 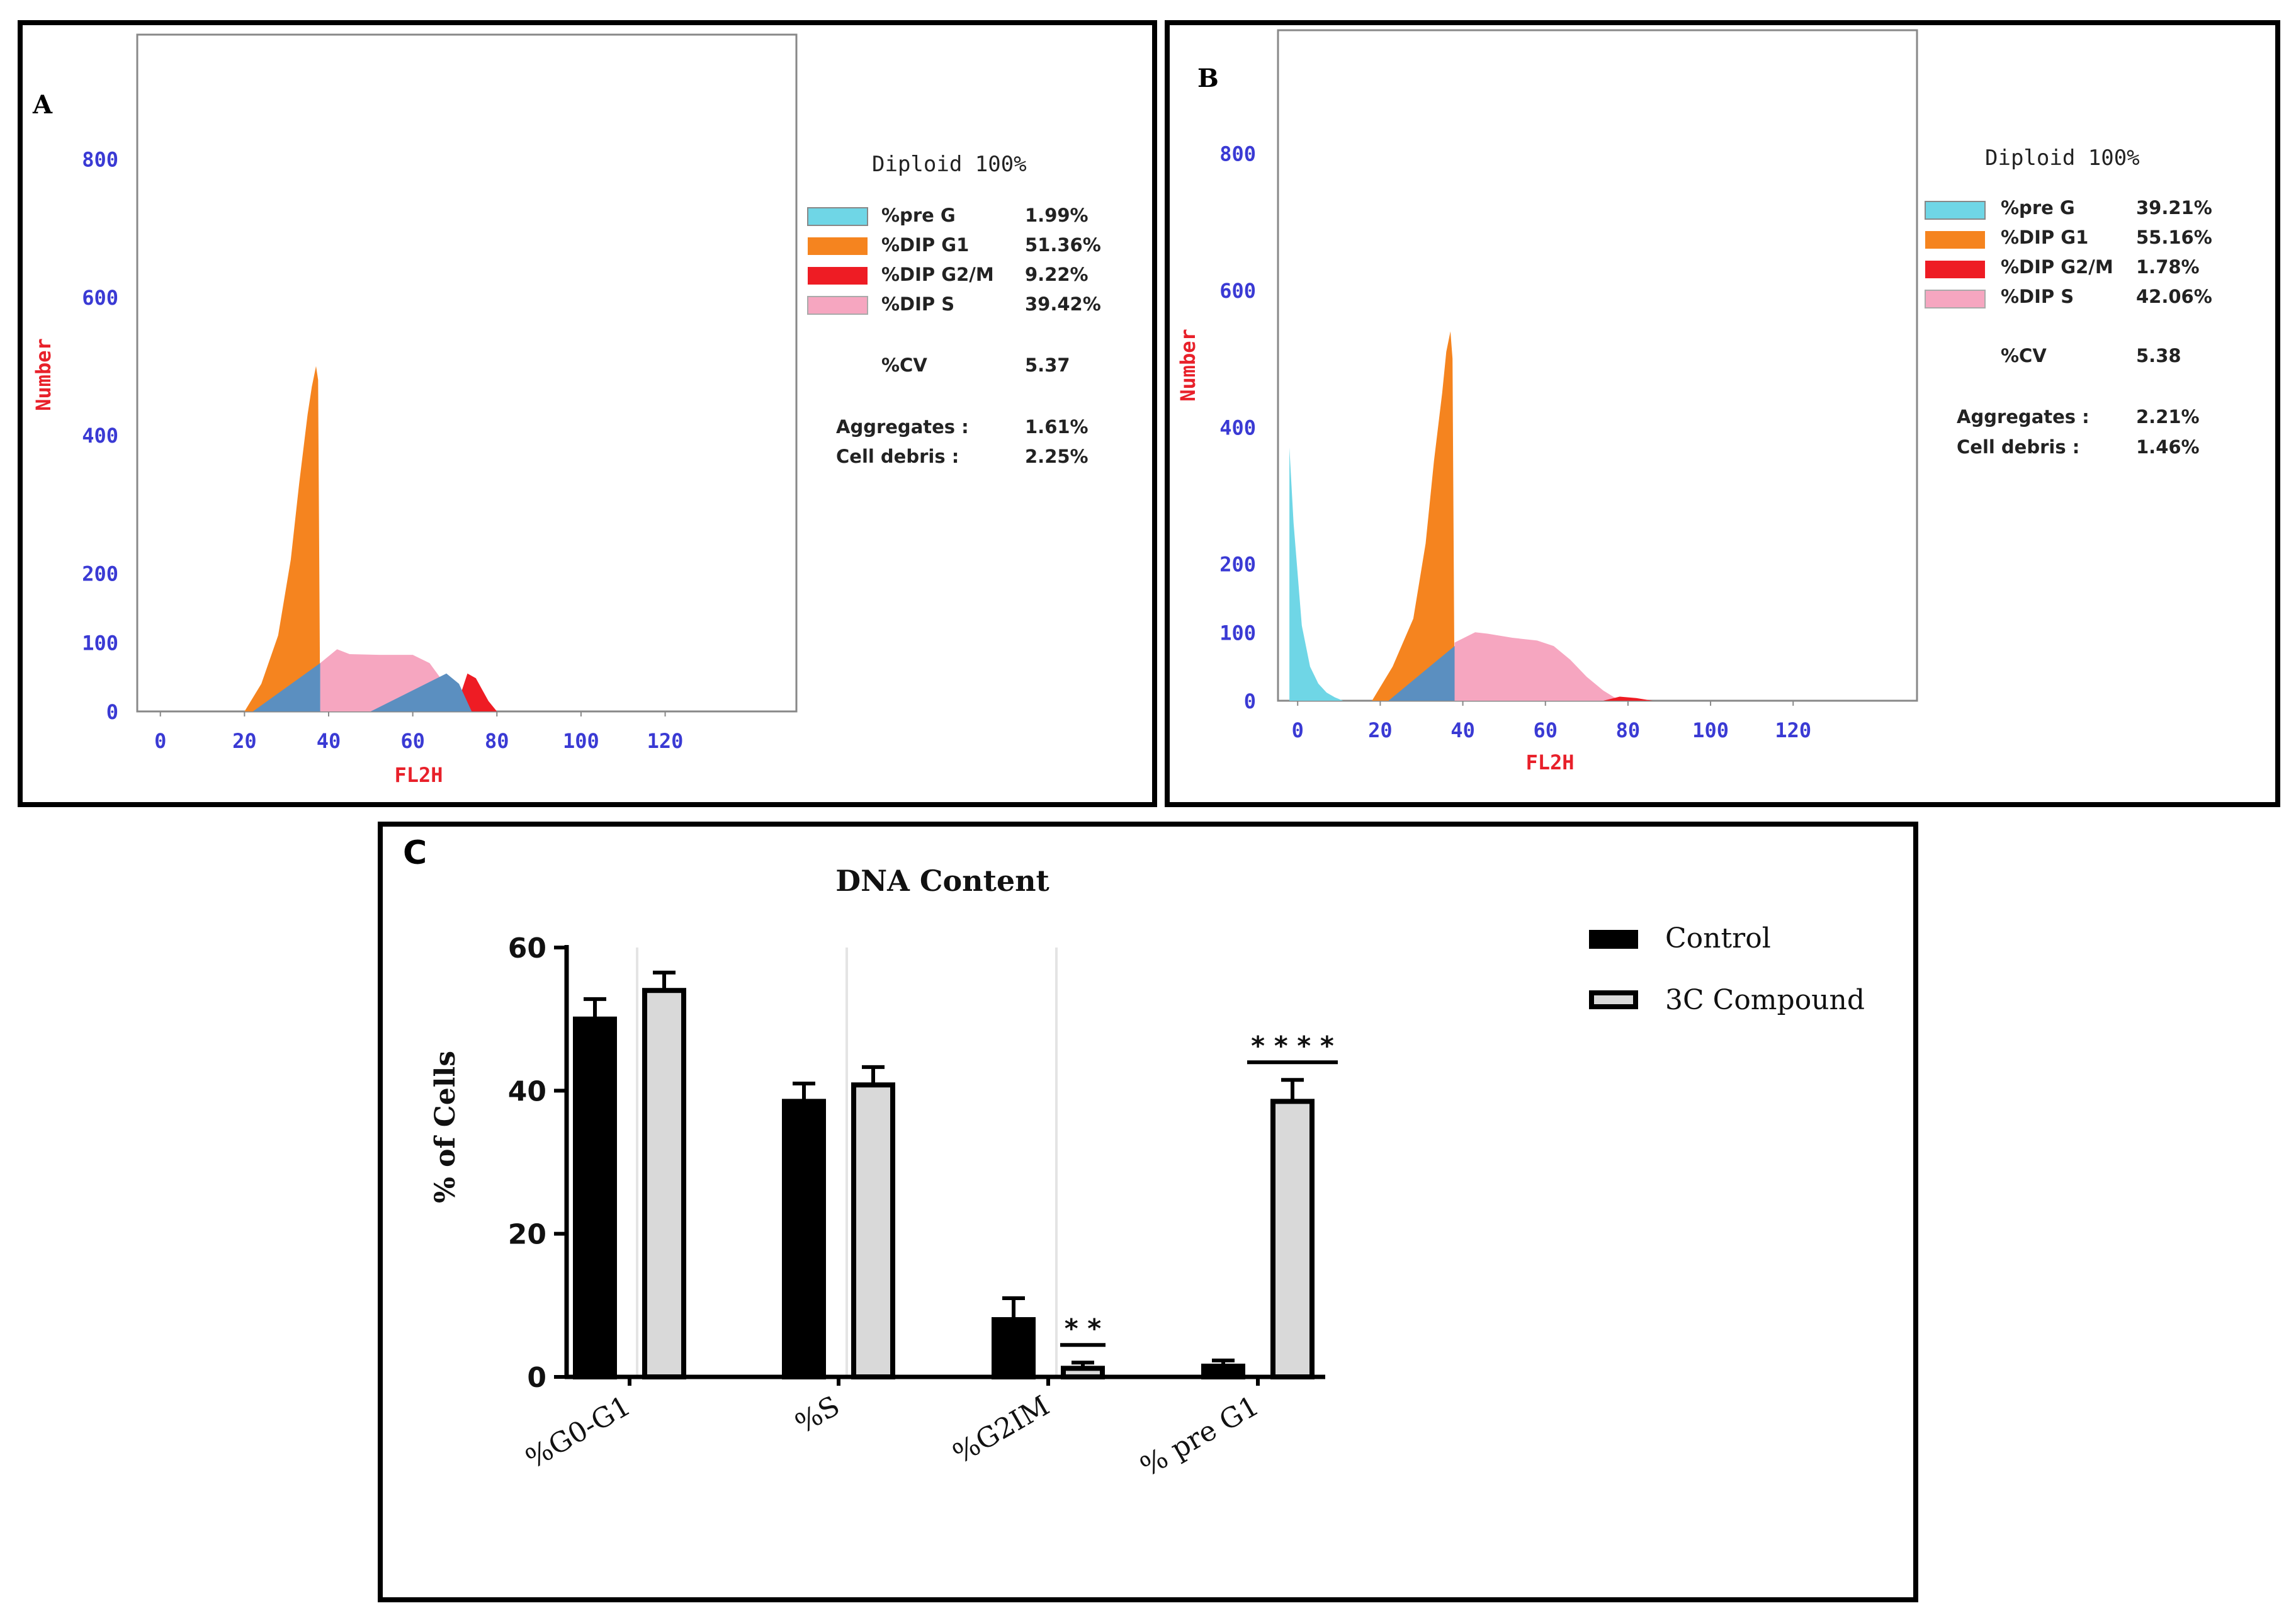 I want to click on panel-a-ylabel: Number, so click(x=43, y=374).